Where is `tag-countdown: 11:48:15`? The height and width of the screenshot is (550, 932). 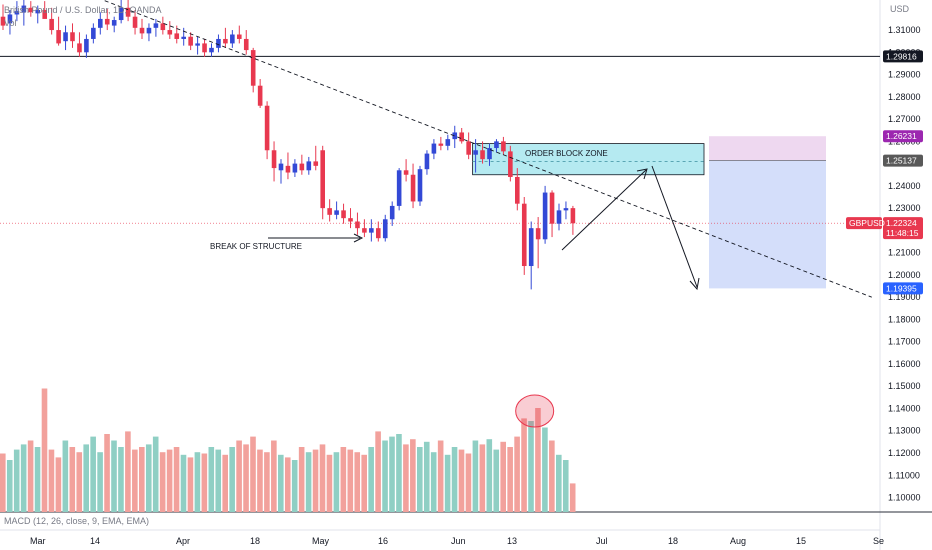 tag-countdown: 11:48:15 is located at coordinates (902, 233).